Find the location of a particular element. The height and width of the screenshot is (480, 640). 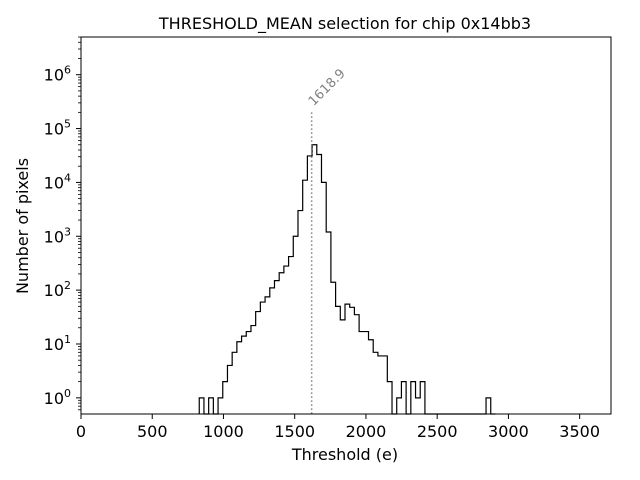

y-tick-label: 10⁰ is located at coordinates (57, 397).